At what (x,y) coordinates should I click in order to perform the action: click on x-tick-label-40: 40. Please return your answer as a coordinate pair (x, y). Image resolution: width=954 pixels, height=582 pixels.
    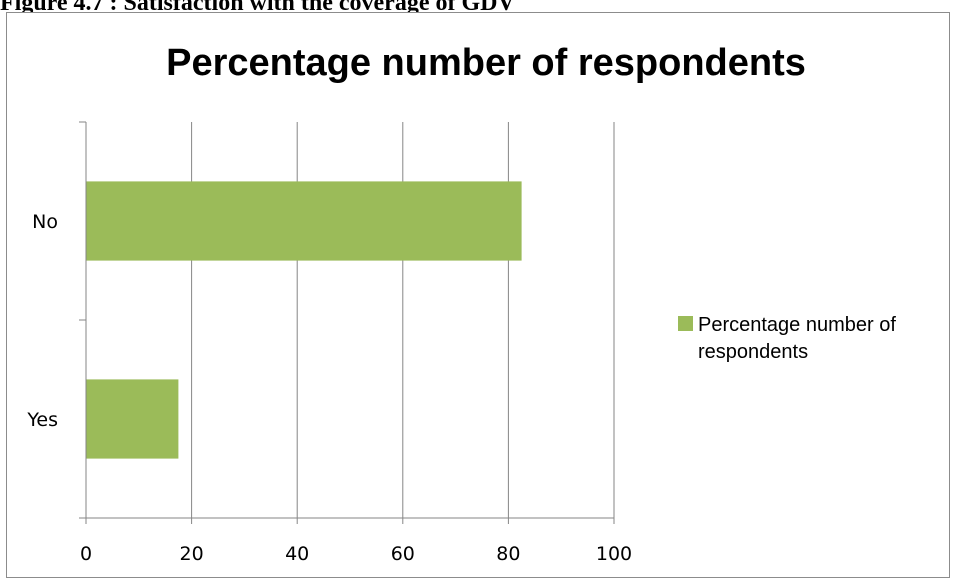
    Looking at the image, I should click on (297, 554).